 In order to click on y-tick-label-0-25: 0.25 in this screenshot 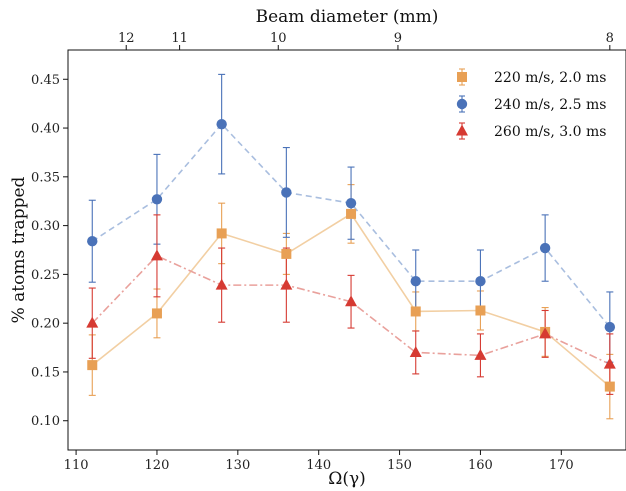, I will do `click(45, 275)`.